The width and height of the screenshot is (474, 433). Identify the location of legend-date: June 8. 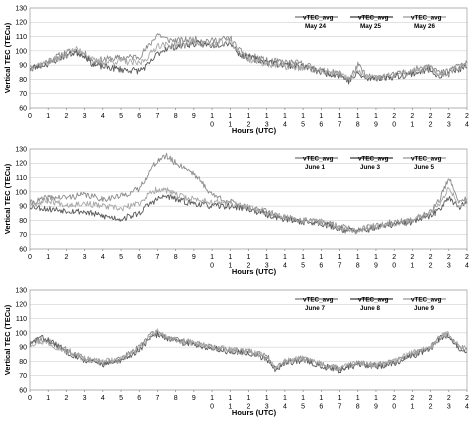
(370, 308).